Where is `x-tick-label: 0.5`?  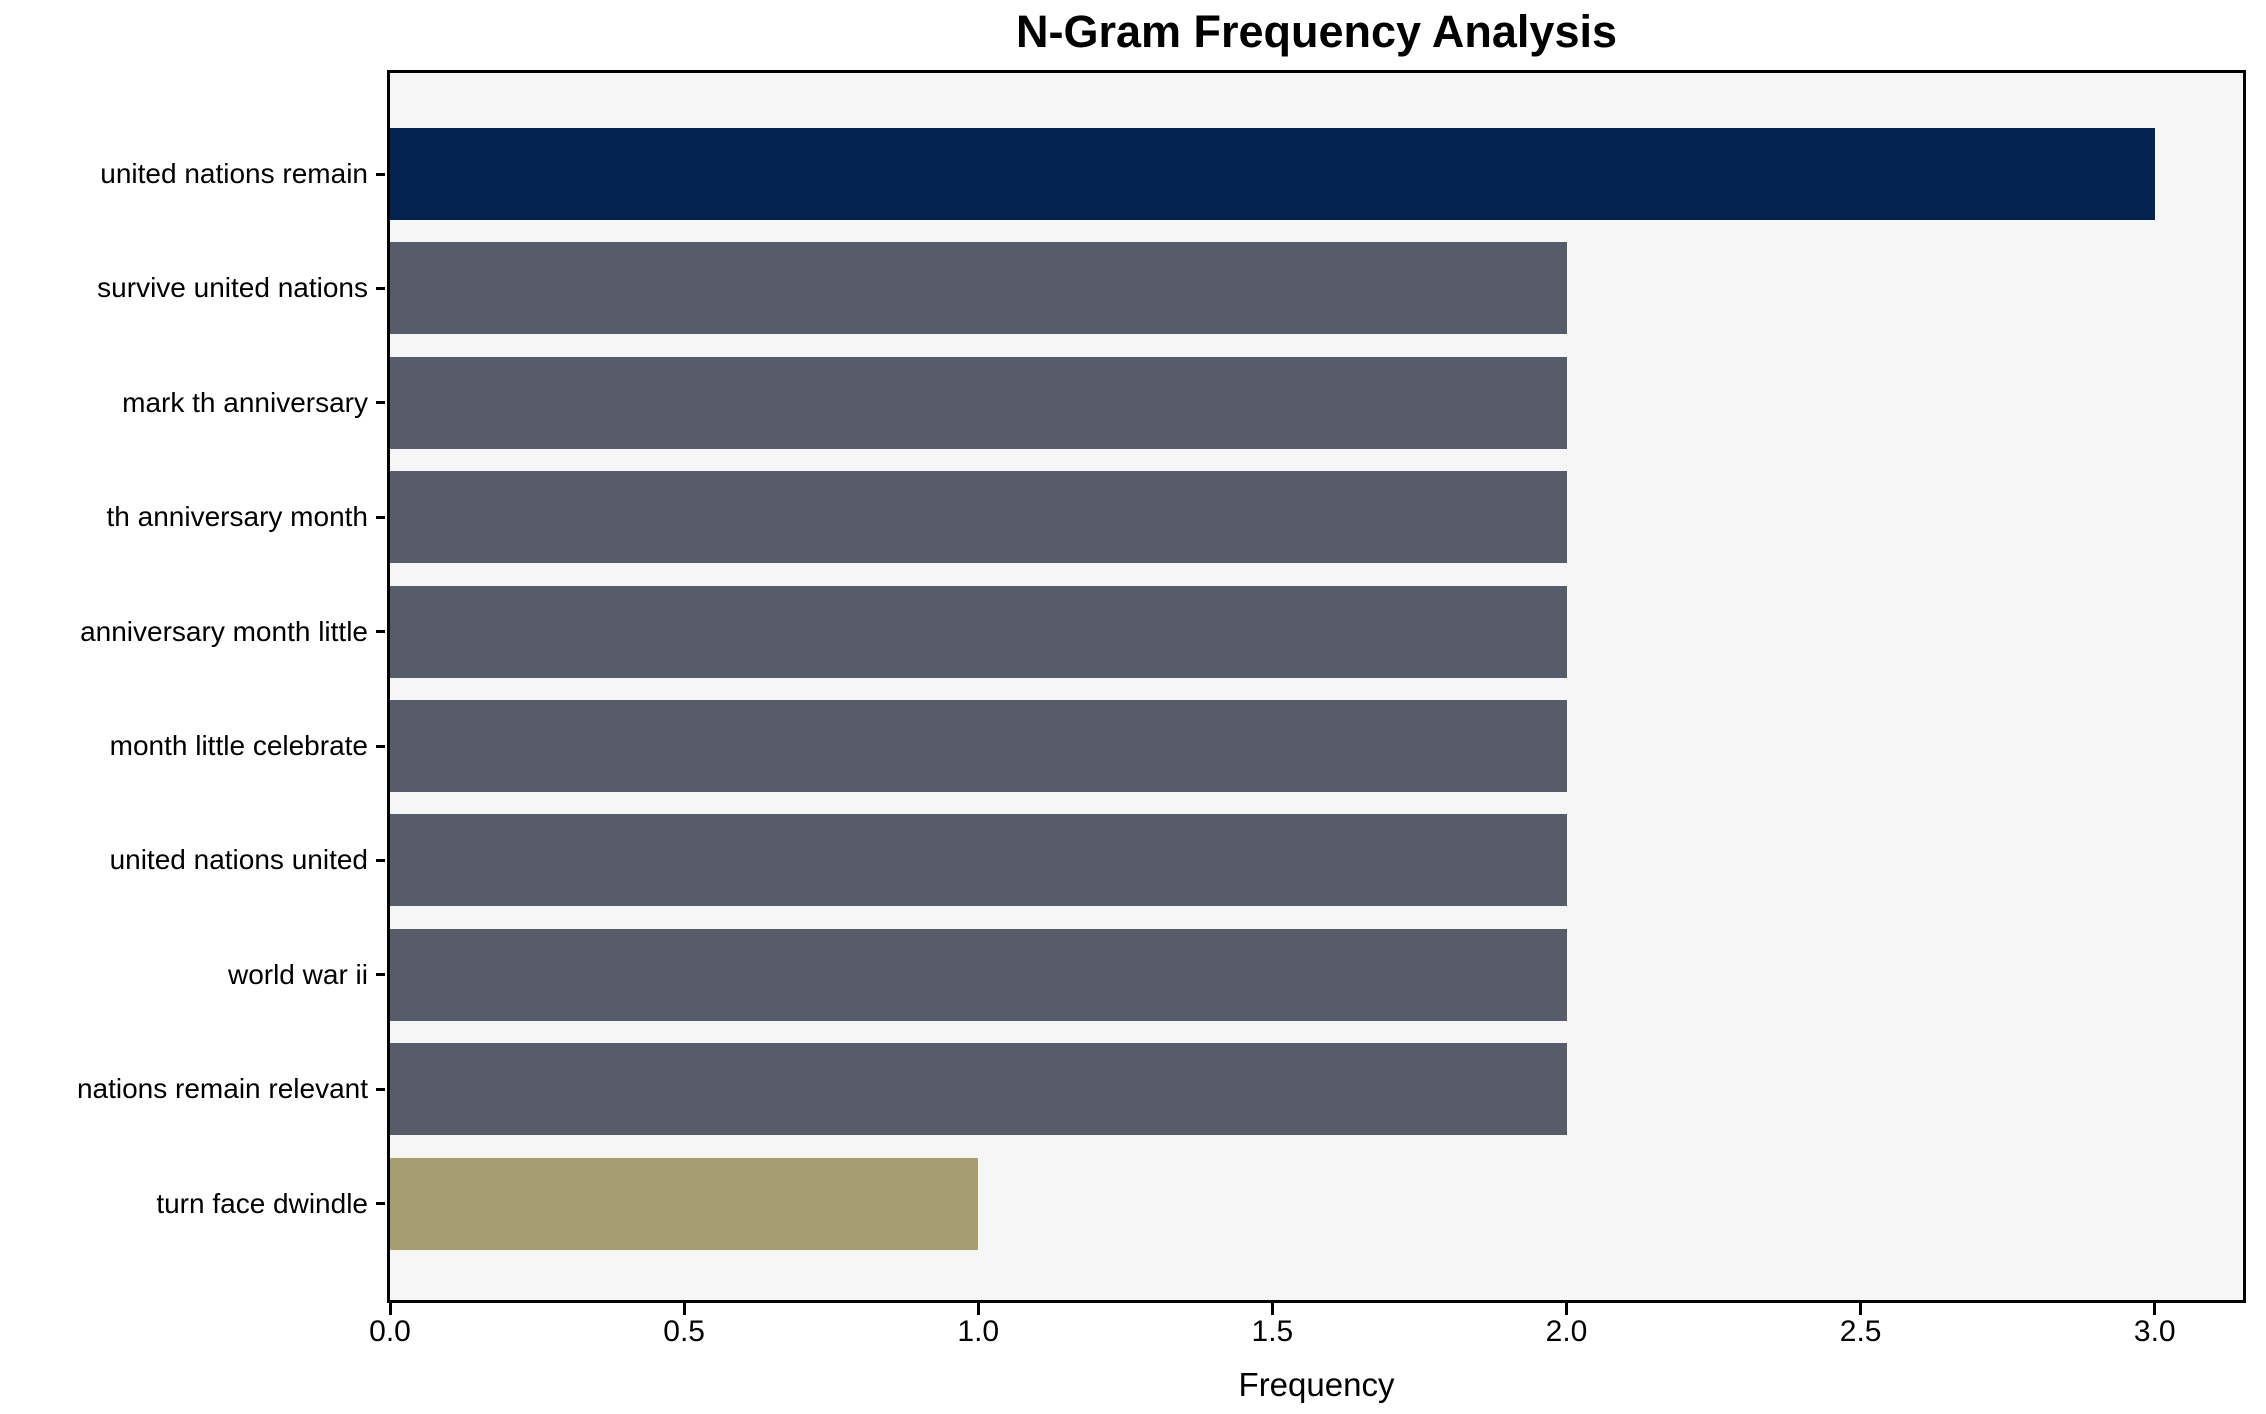
x-tick-label: 0.5 is located at coordinates (684, 1331).